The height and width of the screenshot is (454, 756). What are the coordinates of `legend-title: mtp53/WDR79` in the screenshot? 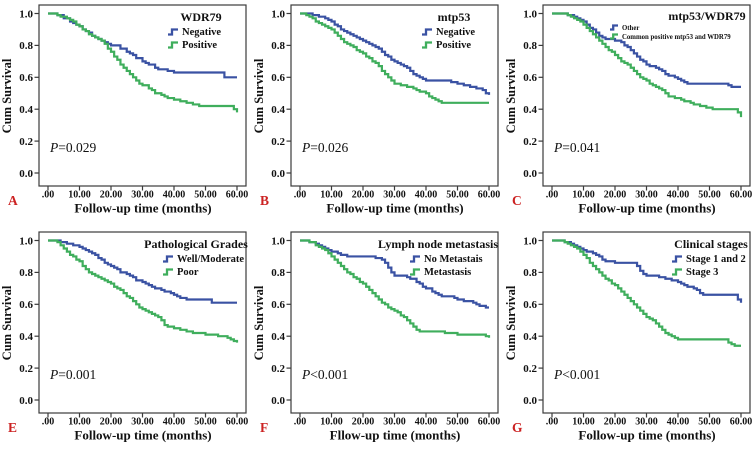 It's located at (706, 16).